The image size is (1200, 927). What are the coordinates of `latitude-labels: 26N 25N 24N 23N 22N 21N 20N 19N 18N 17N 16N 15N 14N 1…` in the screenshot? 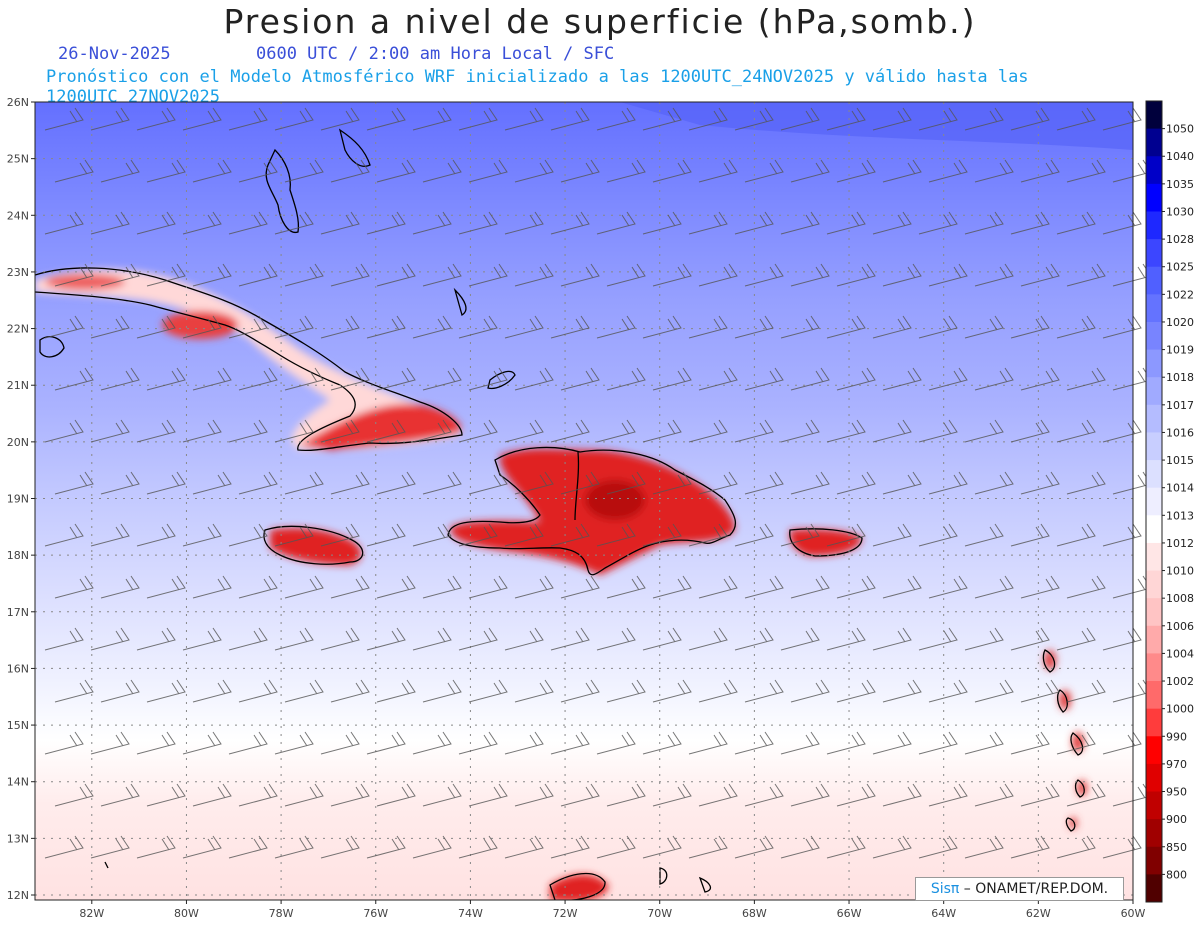 It's located at (21, 499).